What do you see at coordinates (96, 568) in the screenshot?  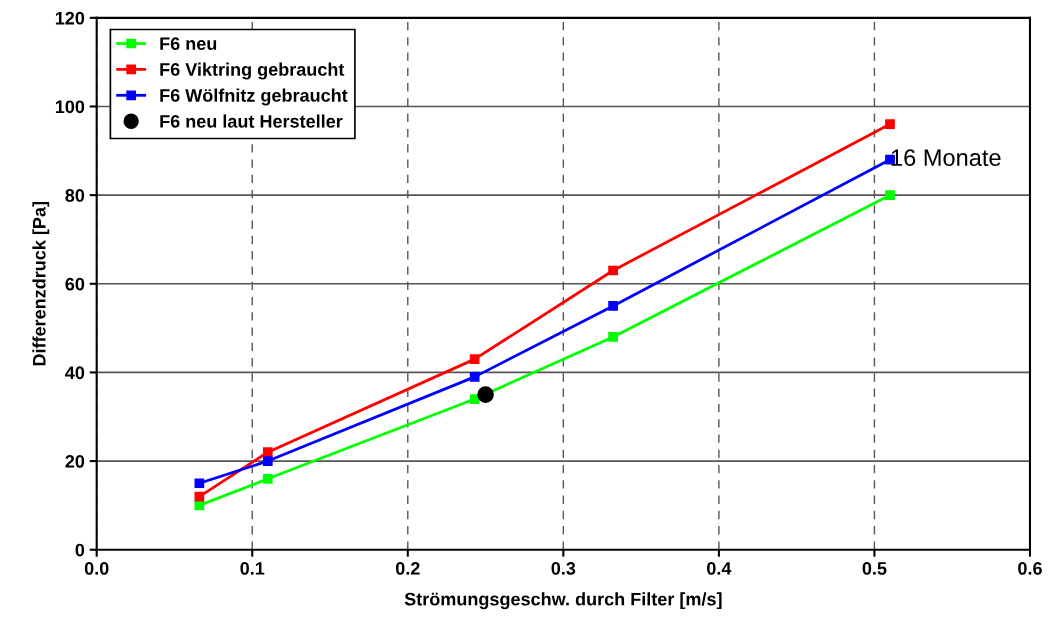 I see `x-tick-label: 0.0` at bounding box center [96, 568].